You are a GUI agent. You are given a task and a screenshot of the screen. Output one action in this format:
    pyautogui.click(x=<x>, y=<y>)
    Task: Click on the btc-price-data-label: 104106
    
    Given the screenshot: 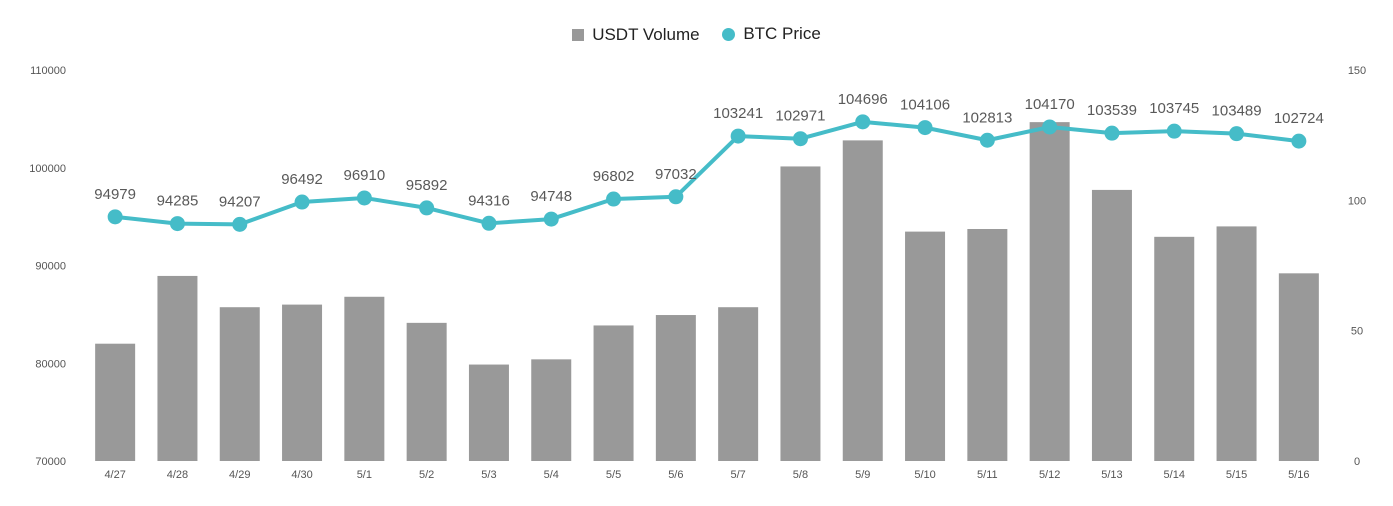 What is the action you would take?
    pyautogui.click(x=925, y=105)
    